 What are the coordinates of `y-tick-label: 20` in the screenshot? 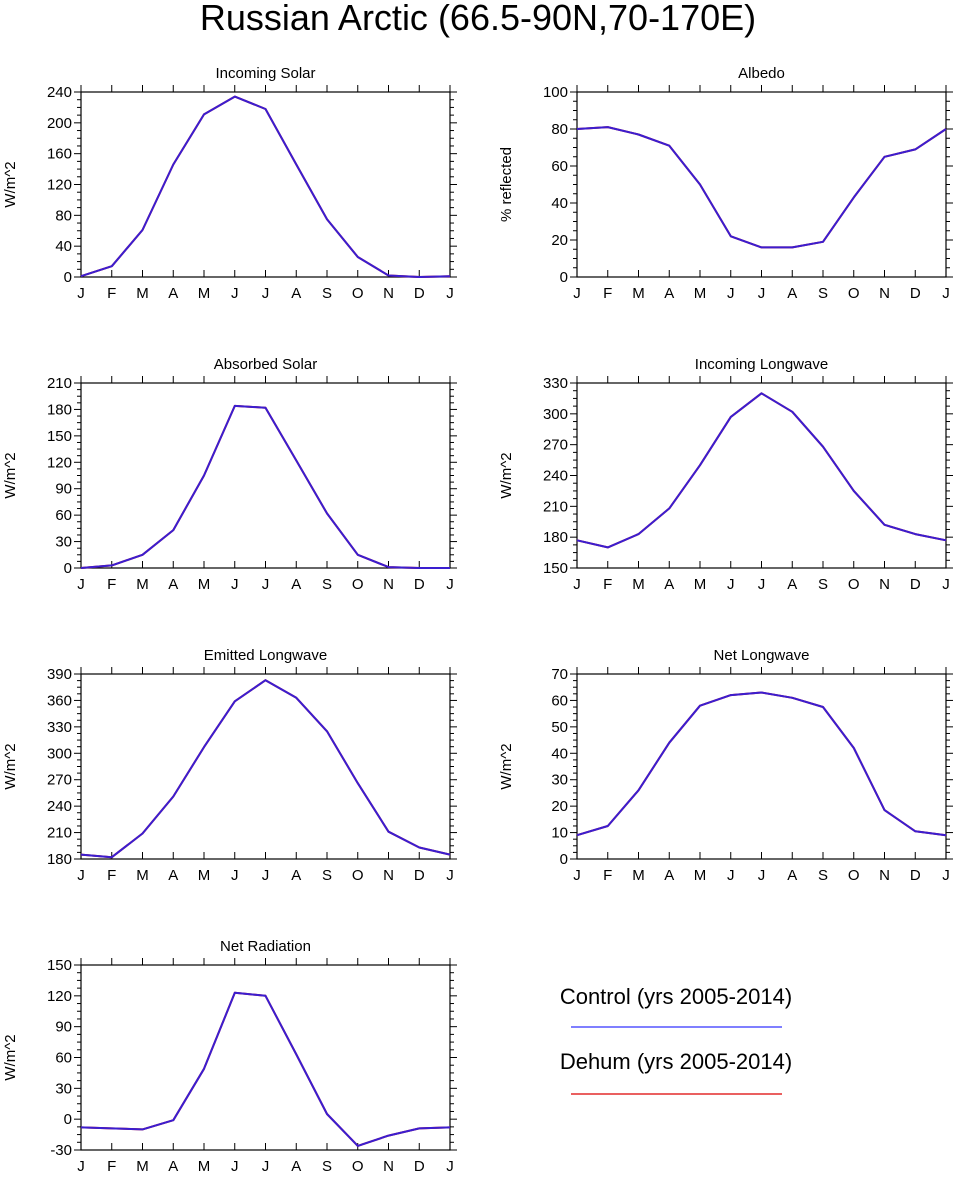 It's located at (559, 806).